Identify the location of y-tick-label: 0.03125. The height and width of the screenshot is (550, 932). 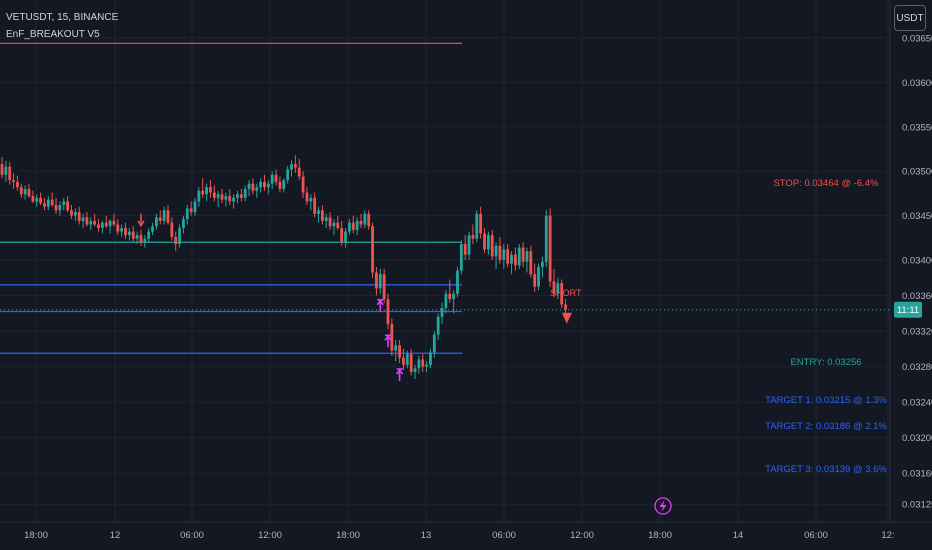
(917, 505).